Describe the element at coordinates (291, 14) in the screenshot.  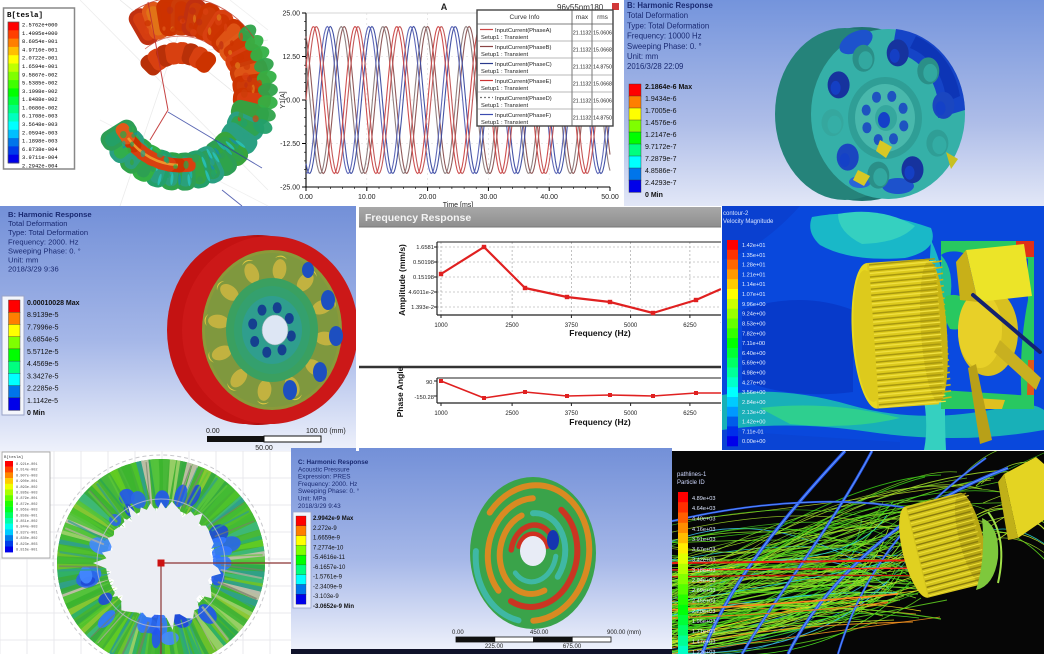
I see `svg-text: 25.00` at that location.